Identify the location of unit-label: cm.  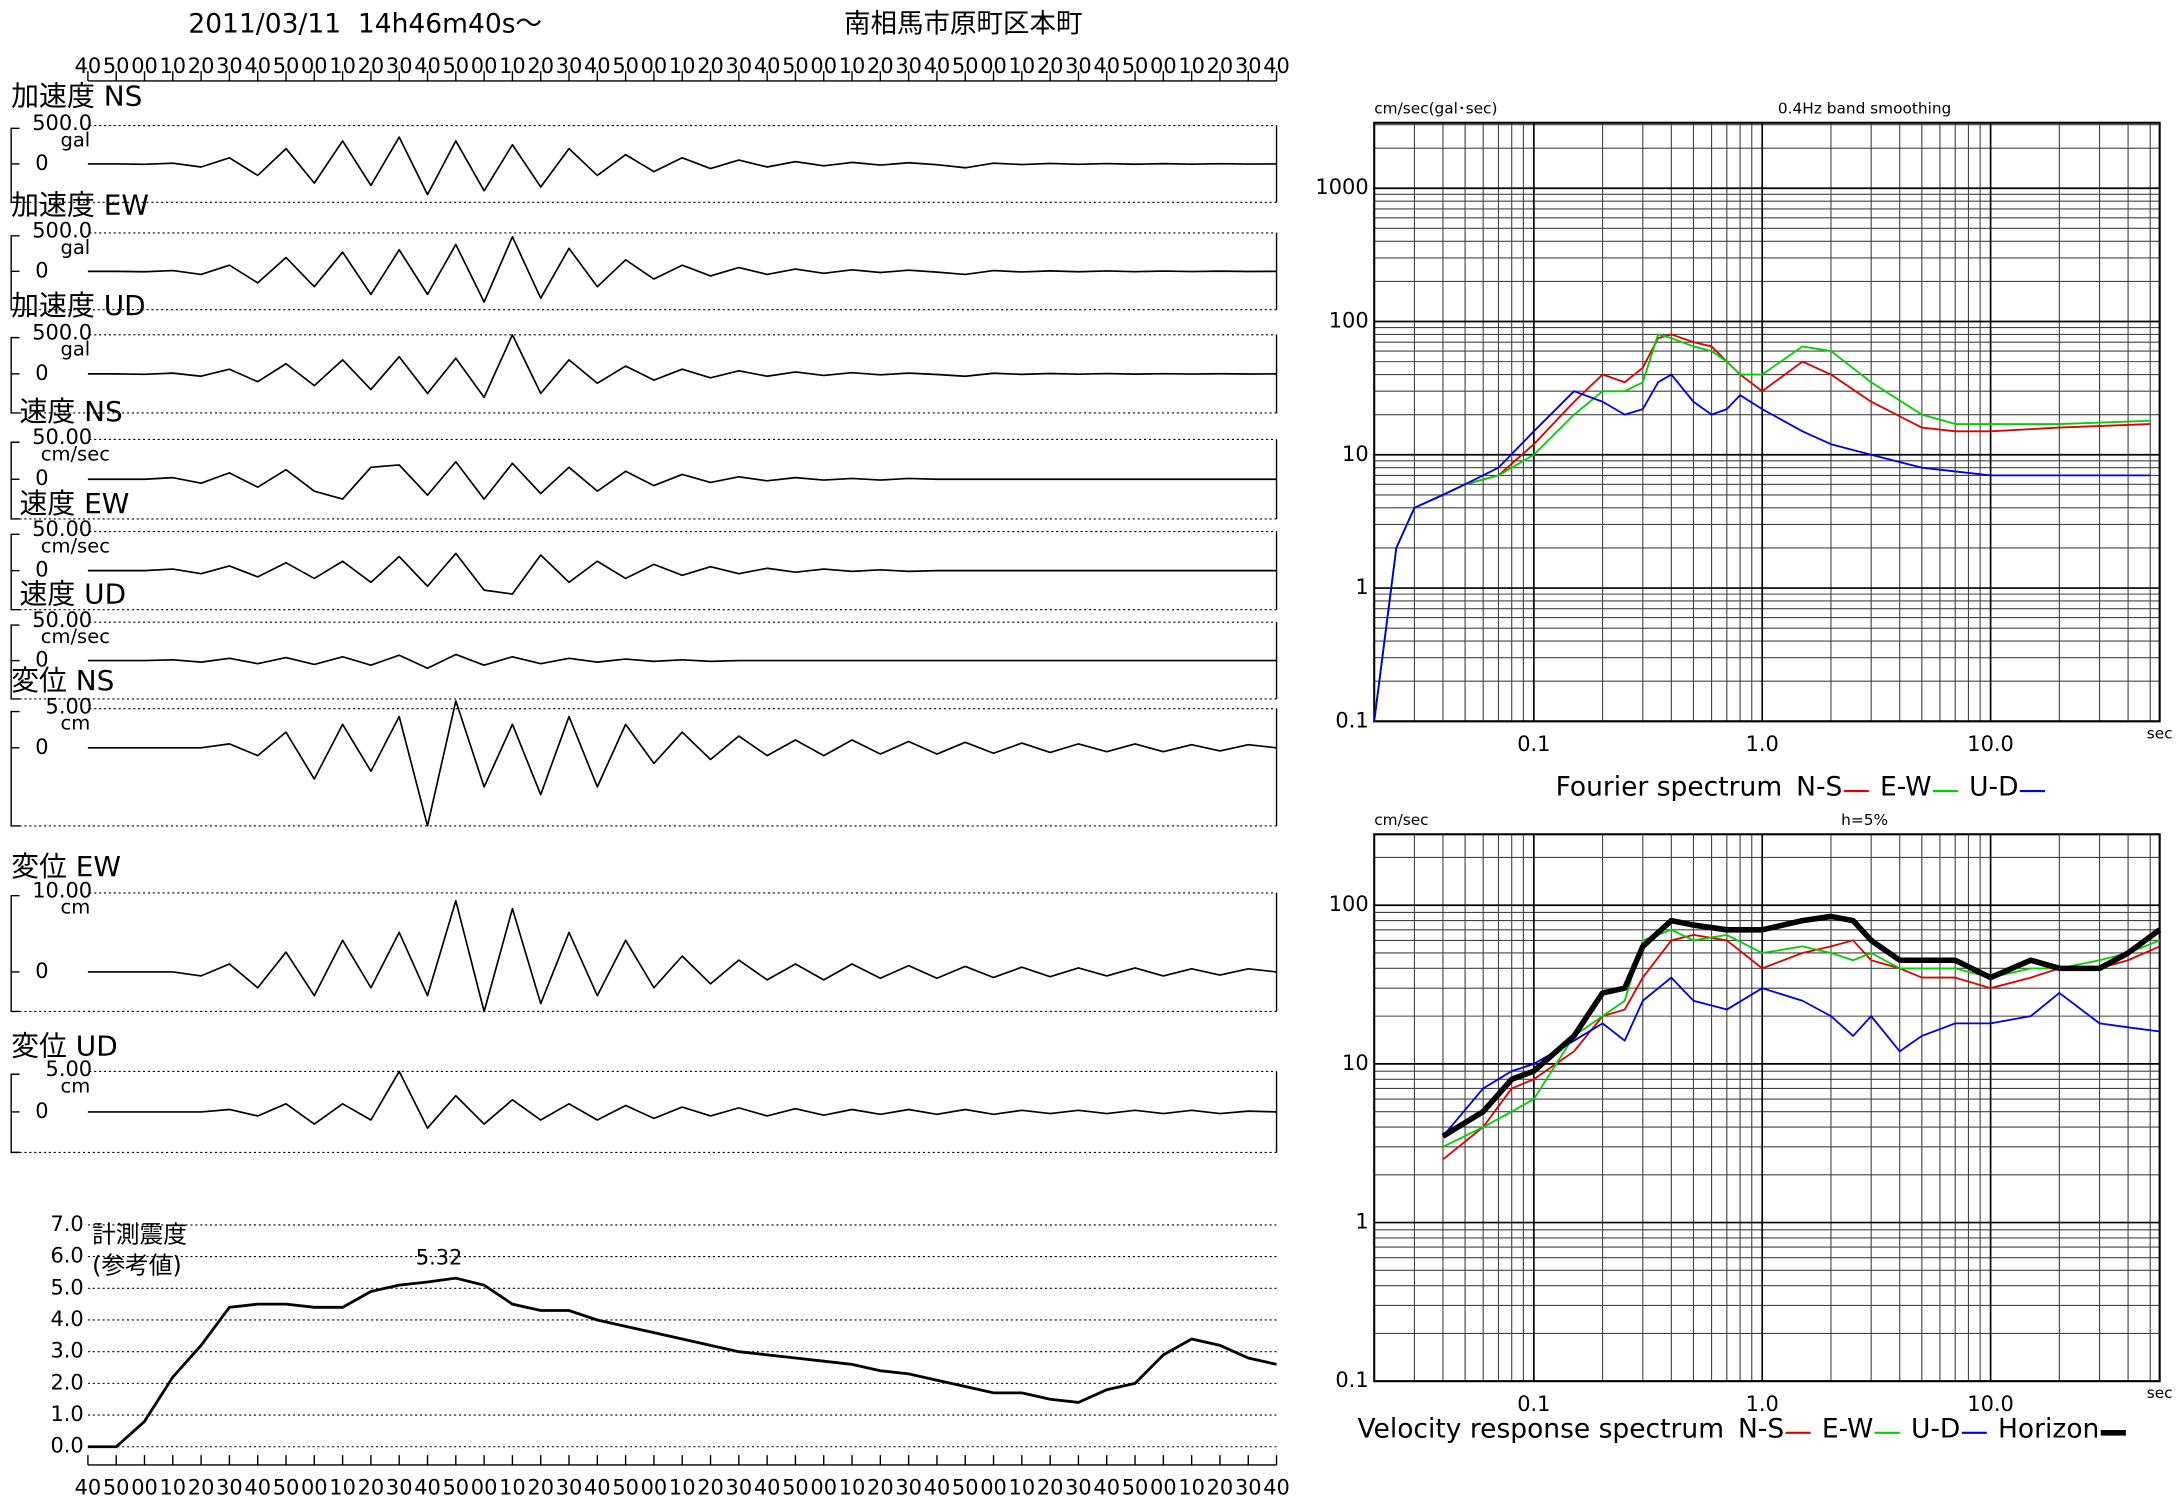
(75, 907).